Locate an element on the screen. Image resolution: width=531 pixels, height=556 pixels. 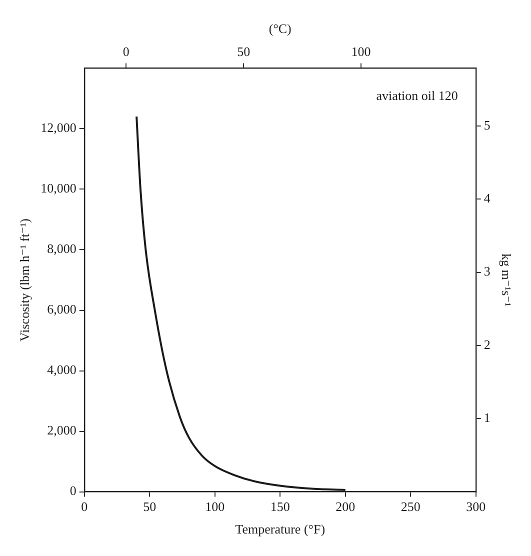
x2-axis-title: (°C) is located at coordinates (280, 28).